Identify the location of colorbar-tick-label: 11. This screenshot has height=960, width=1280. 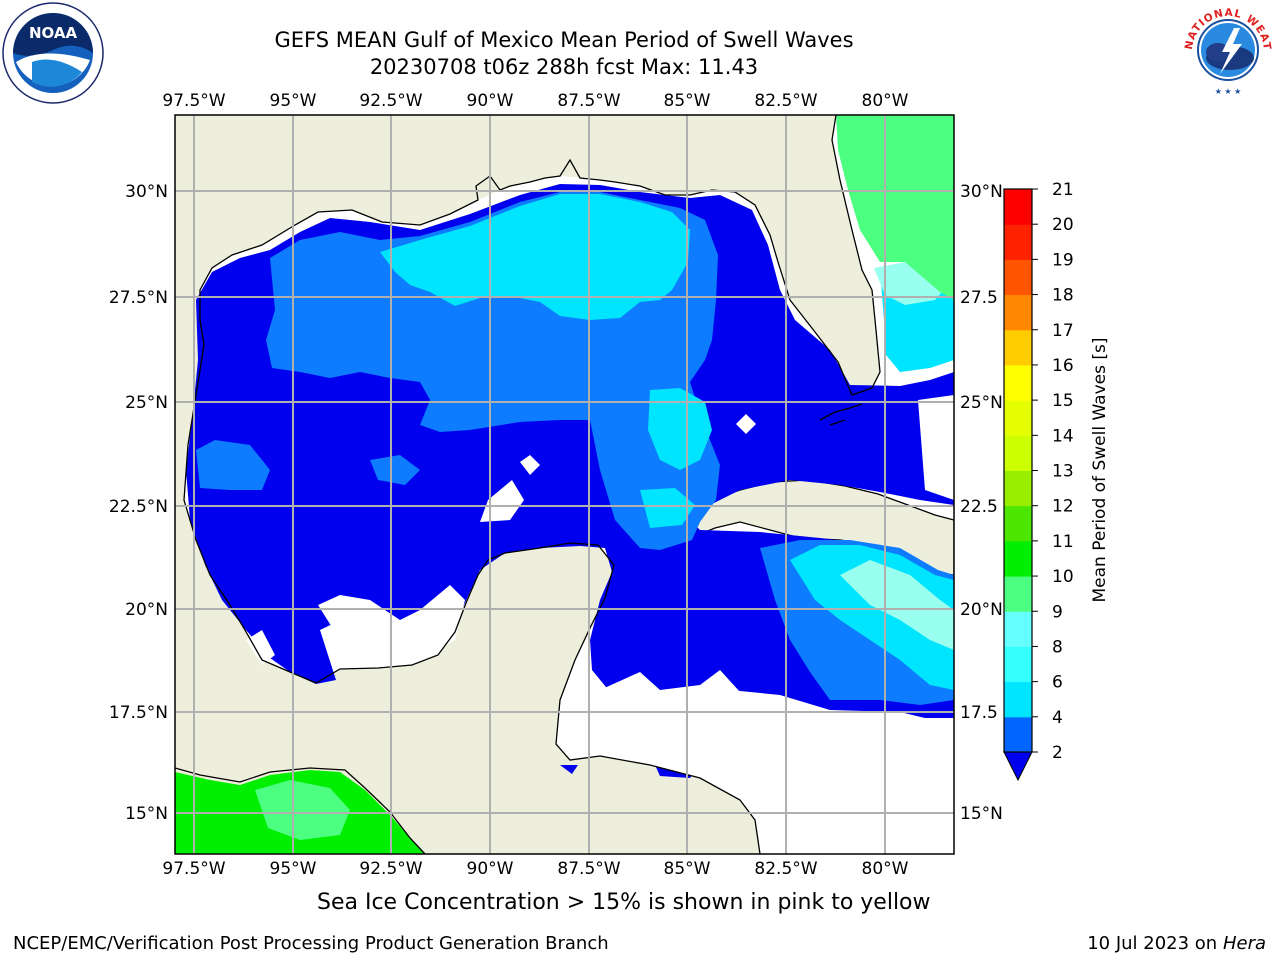
(1063, 542).